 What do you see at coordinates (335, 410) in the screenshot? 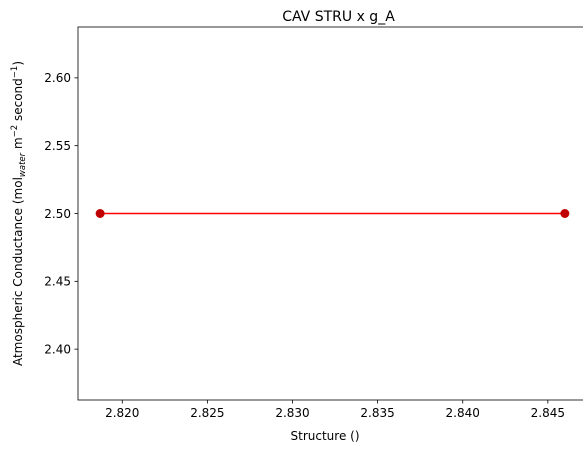
I see `x-axis-ticks: 2.820 2.825 2.830 2.835 2.840 2.845` at bounding box center [335, 410].